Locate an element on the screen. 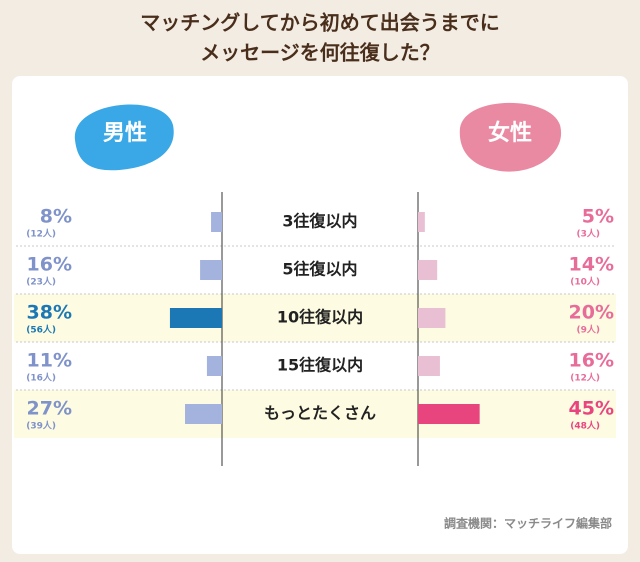 The image size is (640, 562). category-label: もっとたくさん is located at coordinates (320, 413).